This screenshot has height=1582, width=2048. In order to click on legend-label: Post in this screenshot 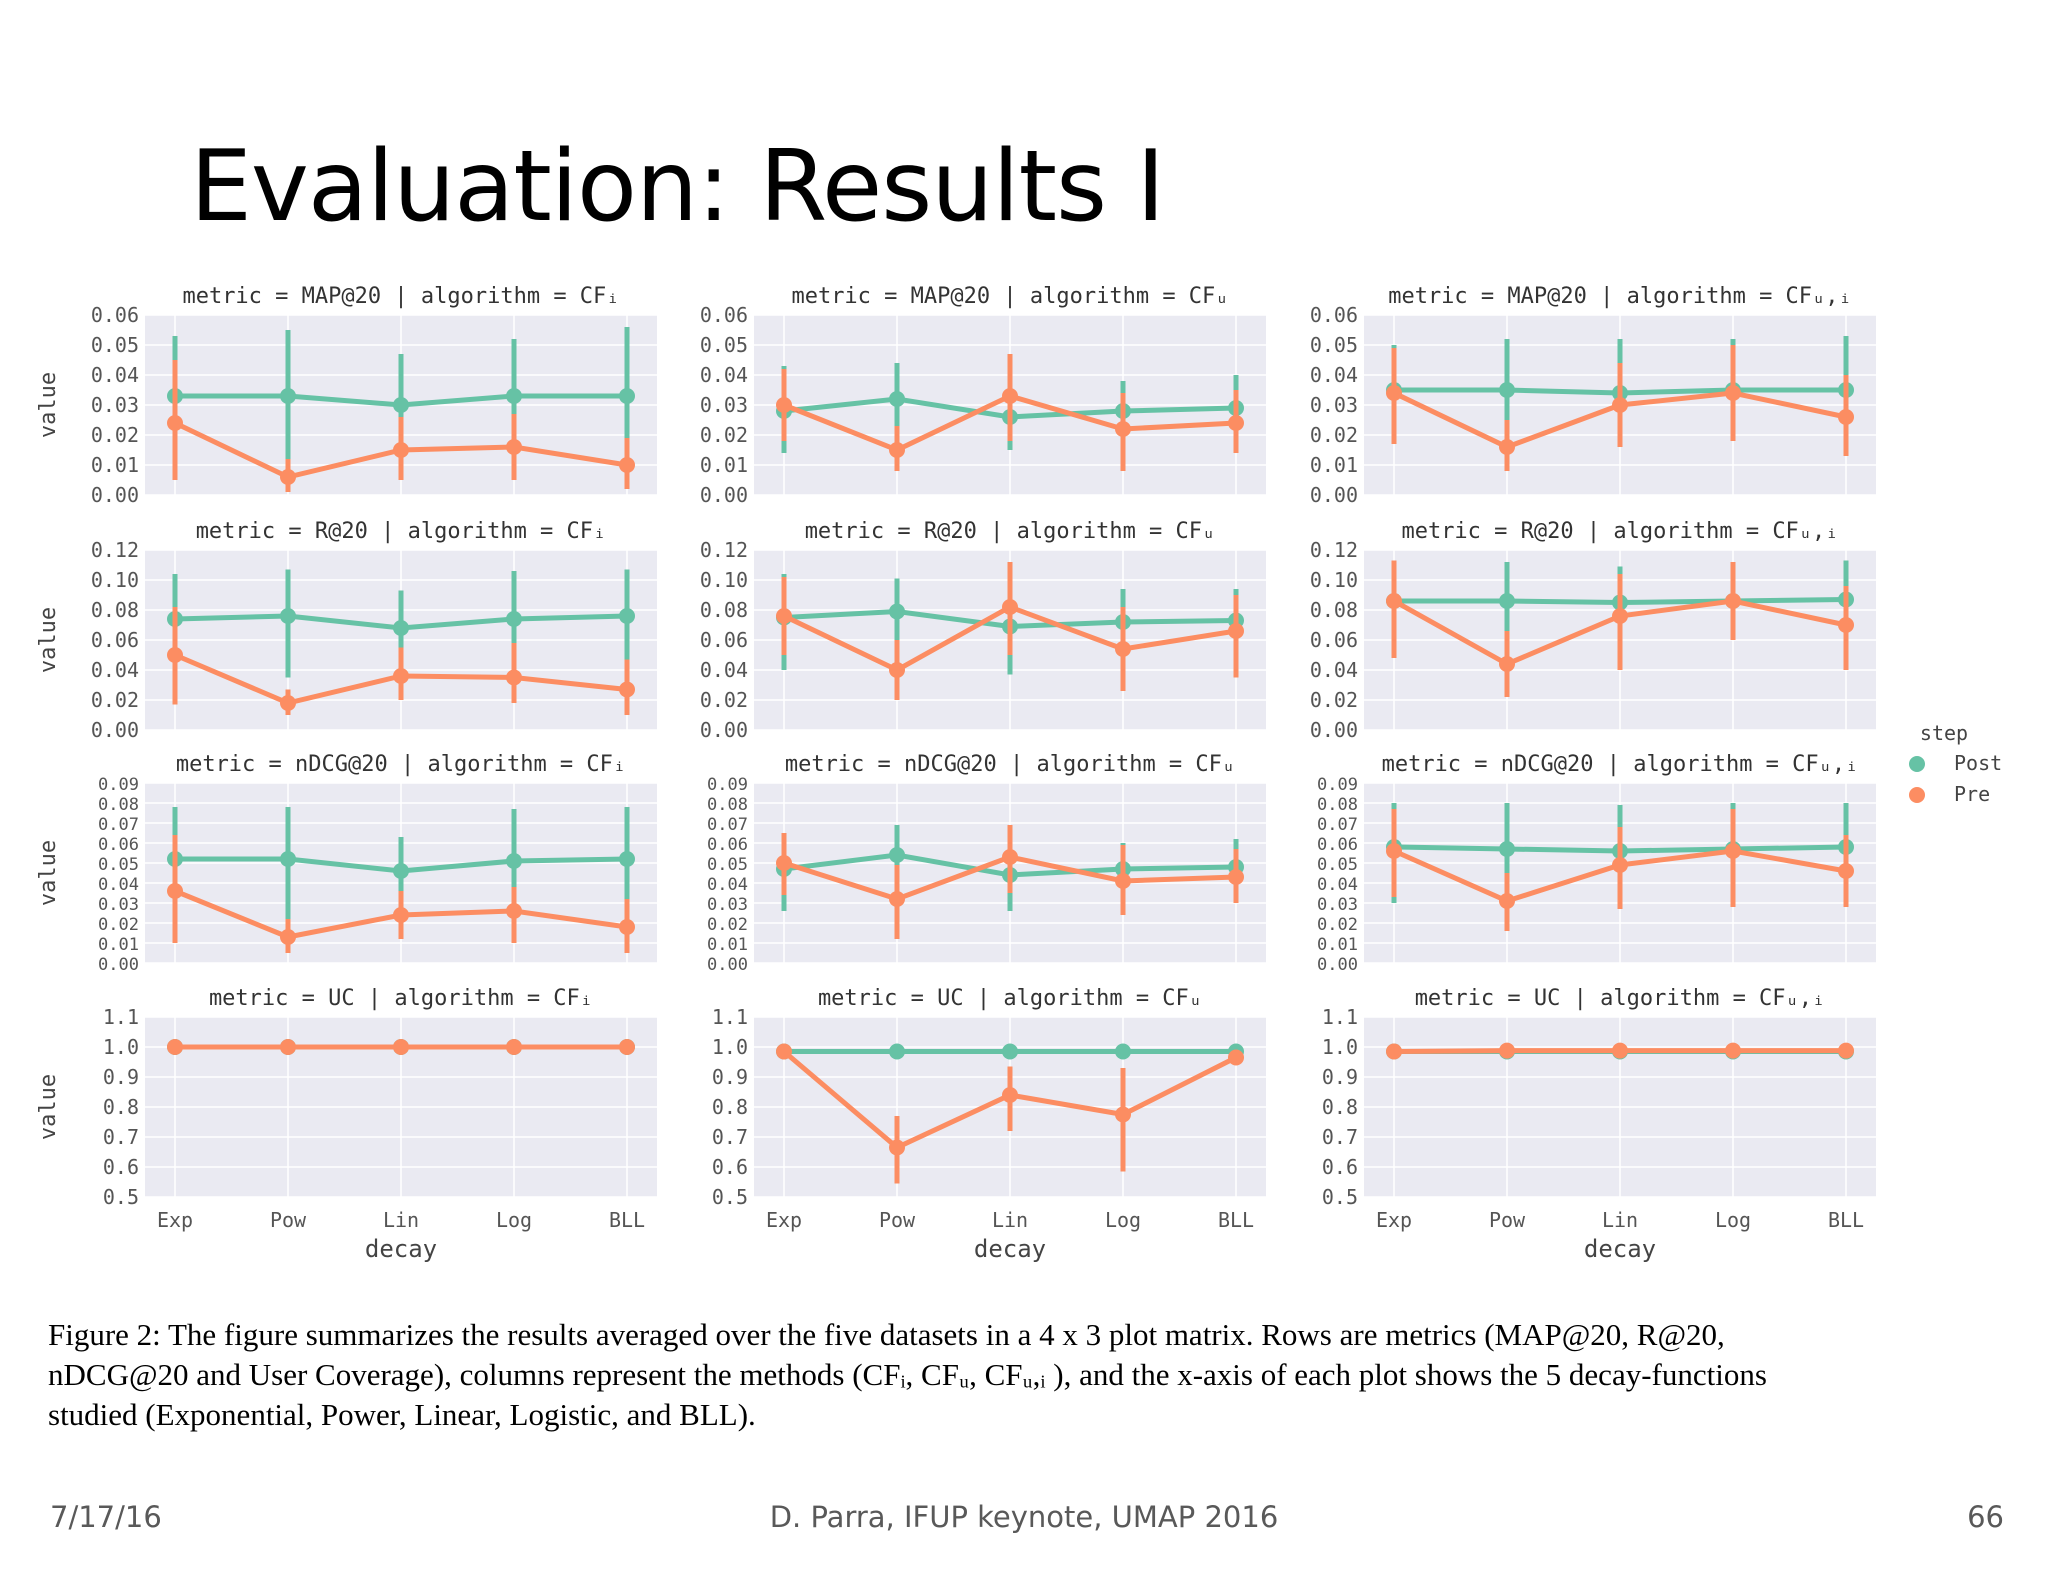, I will do `click(1978, 763)`.